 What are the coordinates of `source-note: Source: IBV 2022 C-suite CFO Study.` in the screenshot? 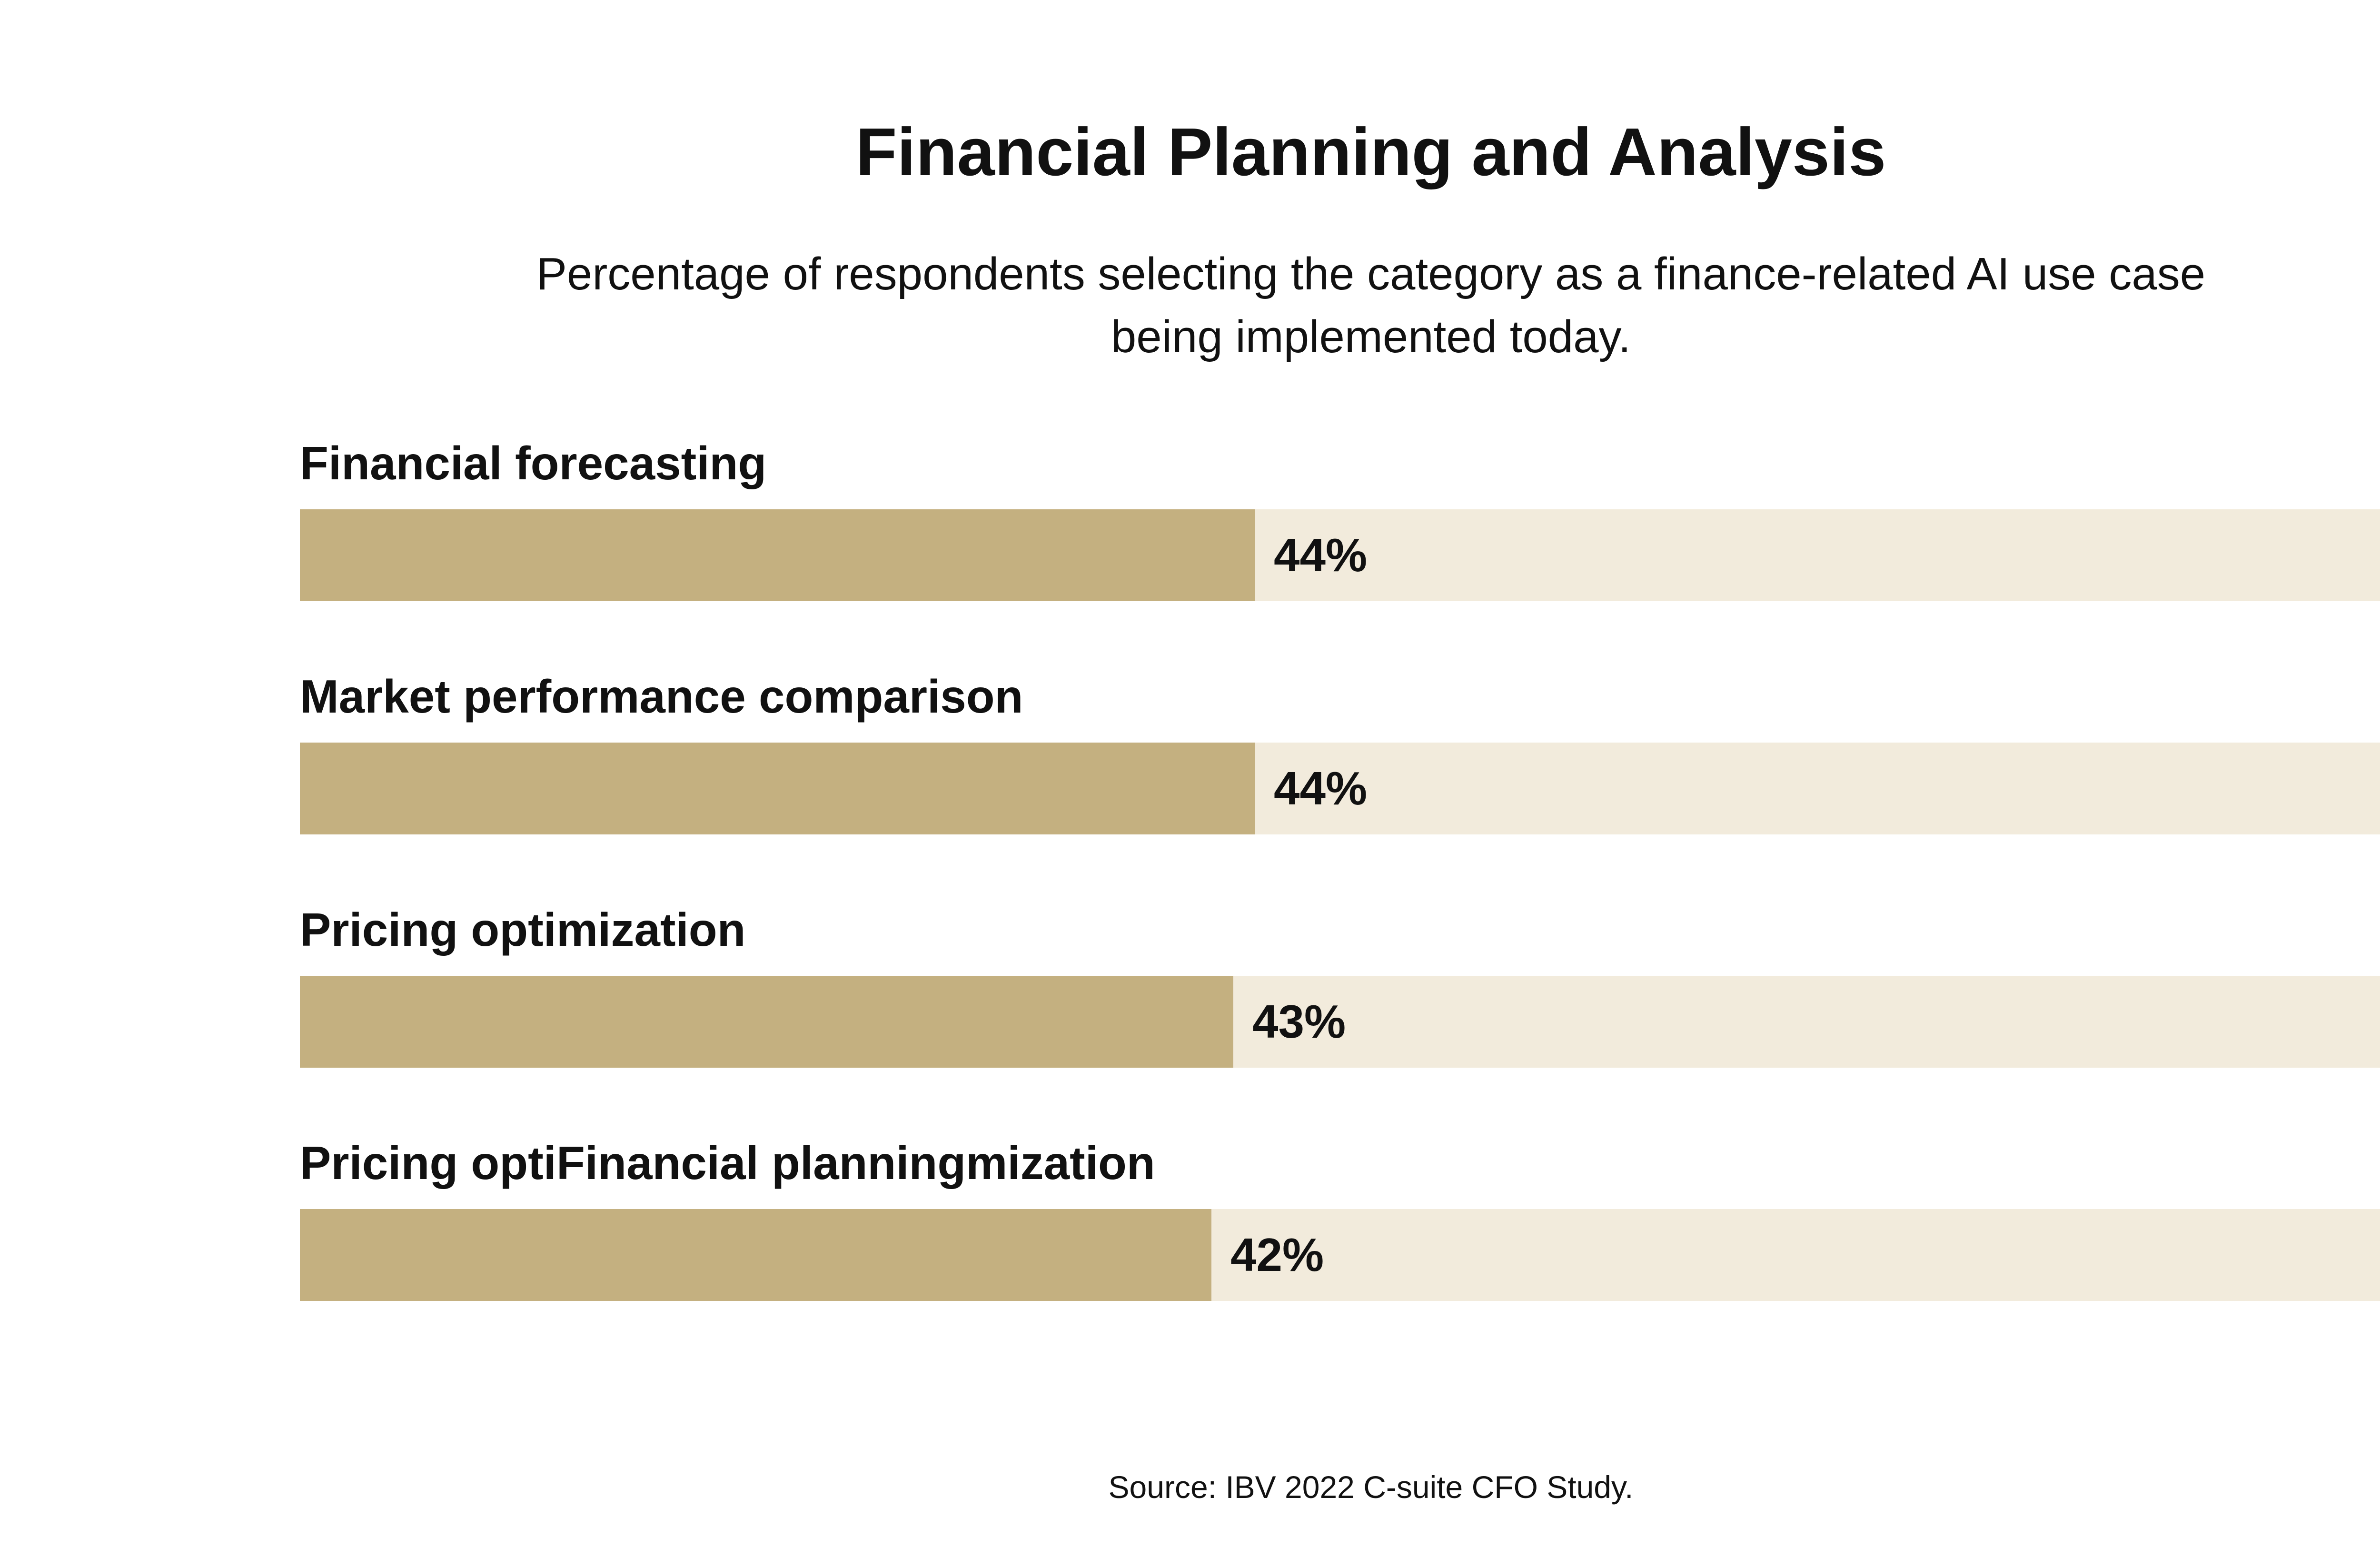 It's located at (1371, 1487).